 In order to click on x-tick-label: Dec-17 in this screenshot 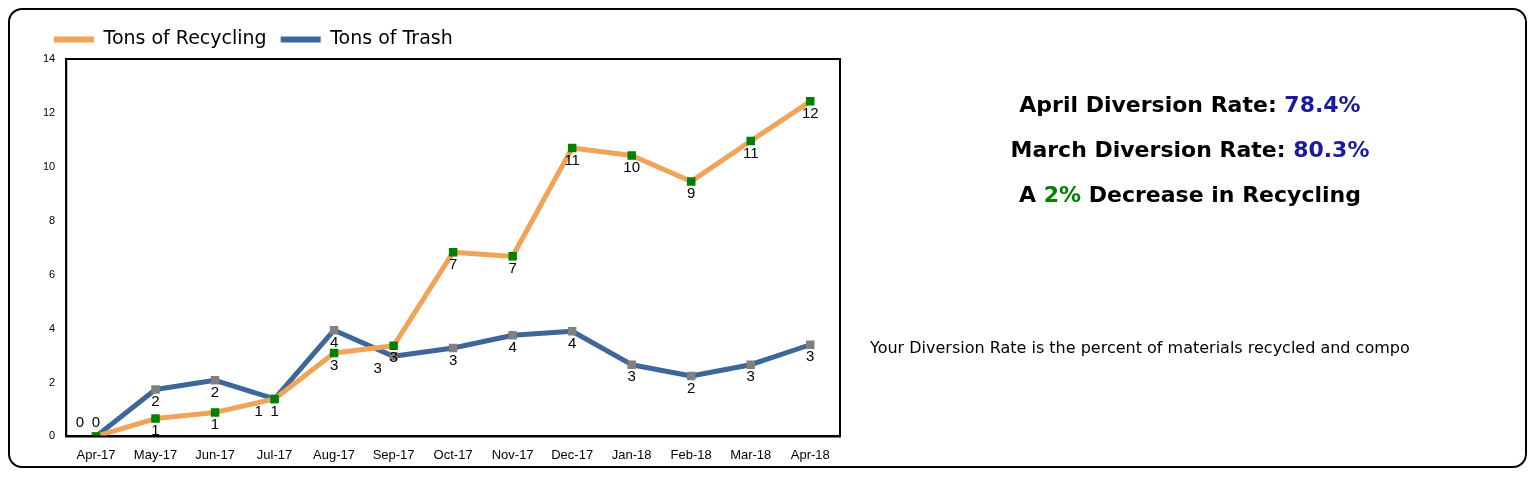, I will do `click(572, 454)`.